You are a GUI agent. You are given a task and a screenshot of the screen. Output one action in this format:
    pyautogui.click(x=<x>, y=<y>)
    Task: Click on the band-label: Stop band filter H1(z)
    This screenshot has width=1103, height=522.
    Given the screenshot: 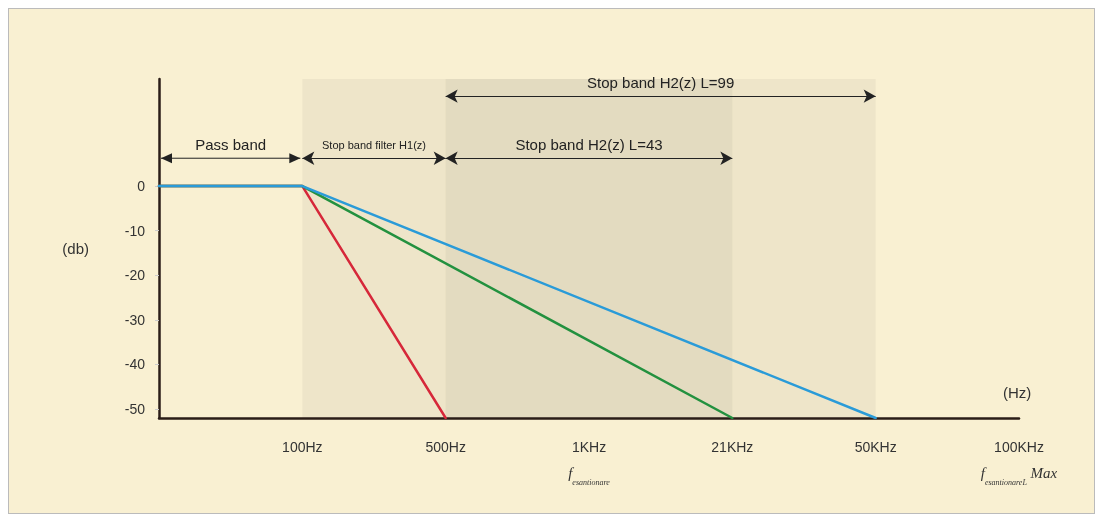 What is the action you would take?
    pyautogui.click(x=374, y=144)
    